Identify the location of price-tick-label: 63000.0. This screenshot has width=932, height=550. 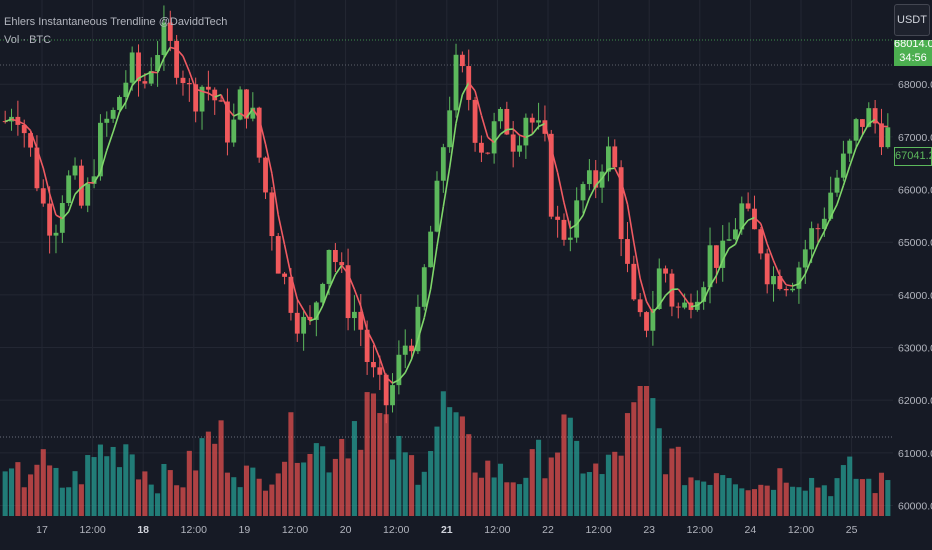
(915, 349).